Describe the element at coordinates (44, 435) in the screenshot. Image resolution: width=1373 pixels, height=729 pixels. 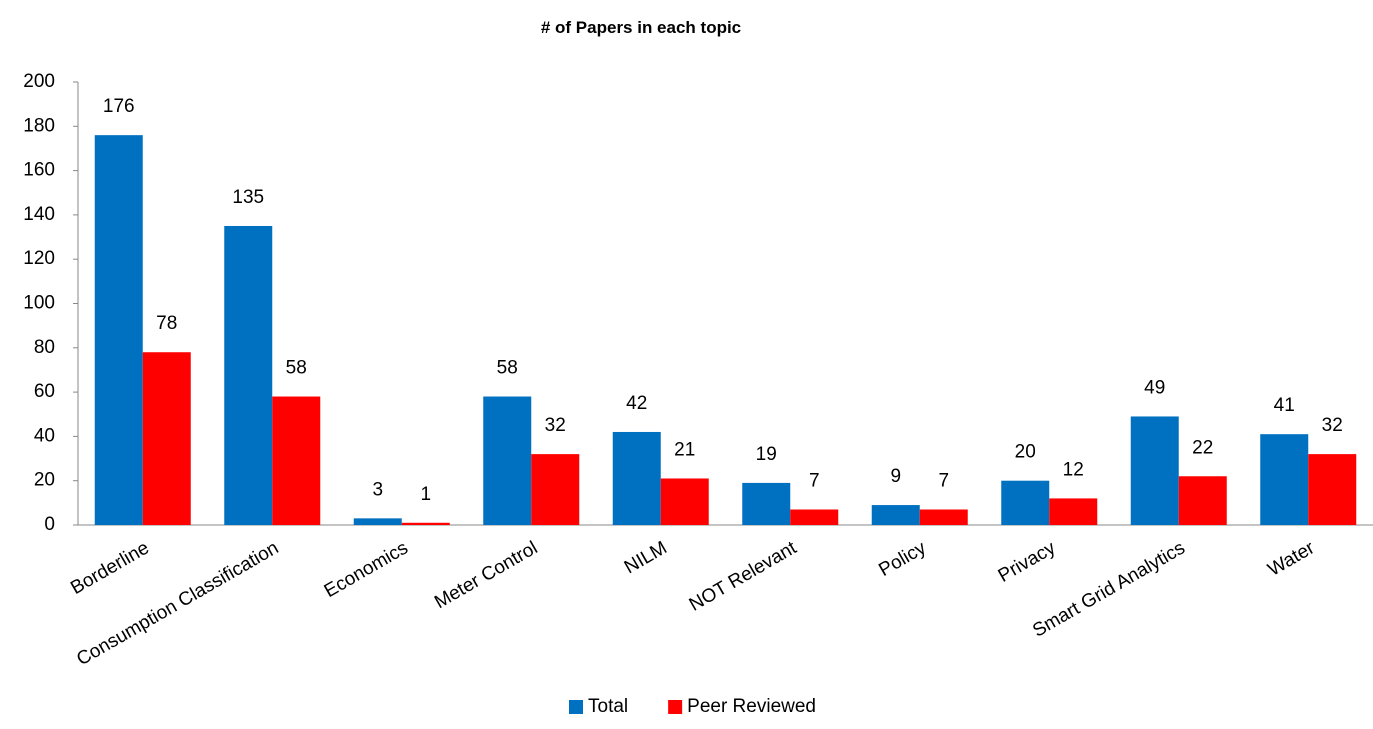
I see `y-tick-label: 40` at that location.